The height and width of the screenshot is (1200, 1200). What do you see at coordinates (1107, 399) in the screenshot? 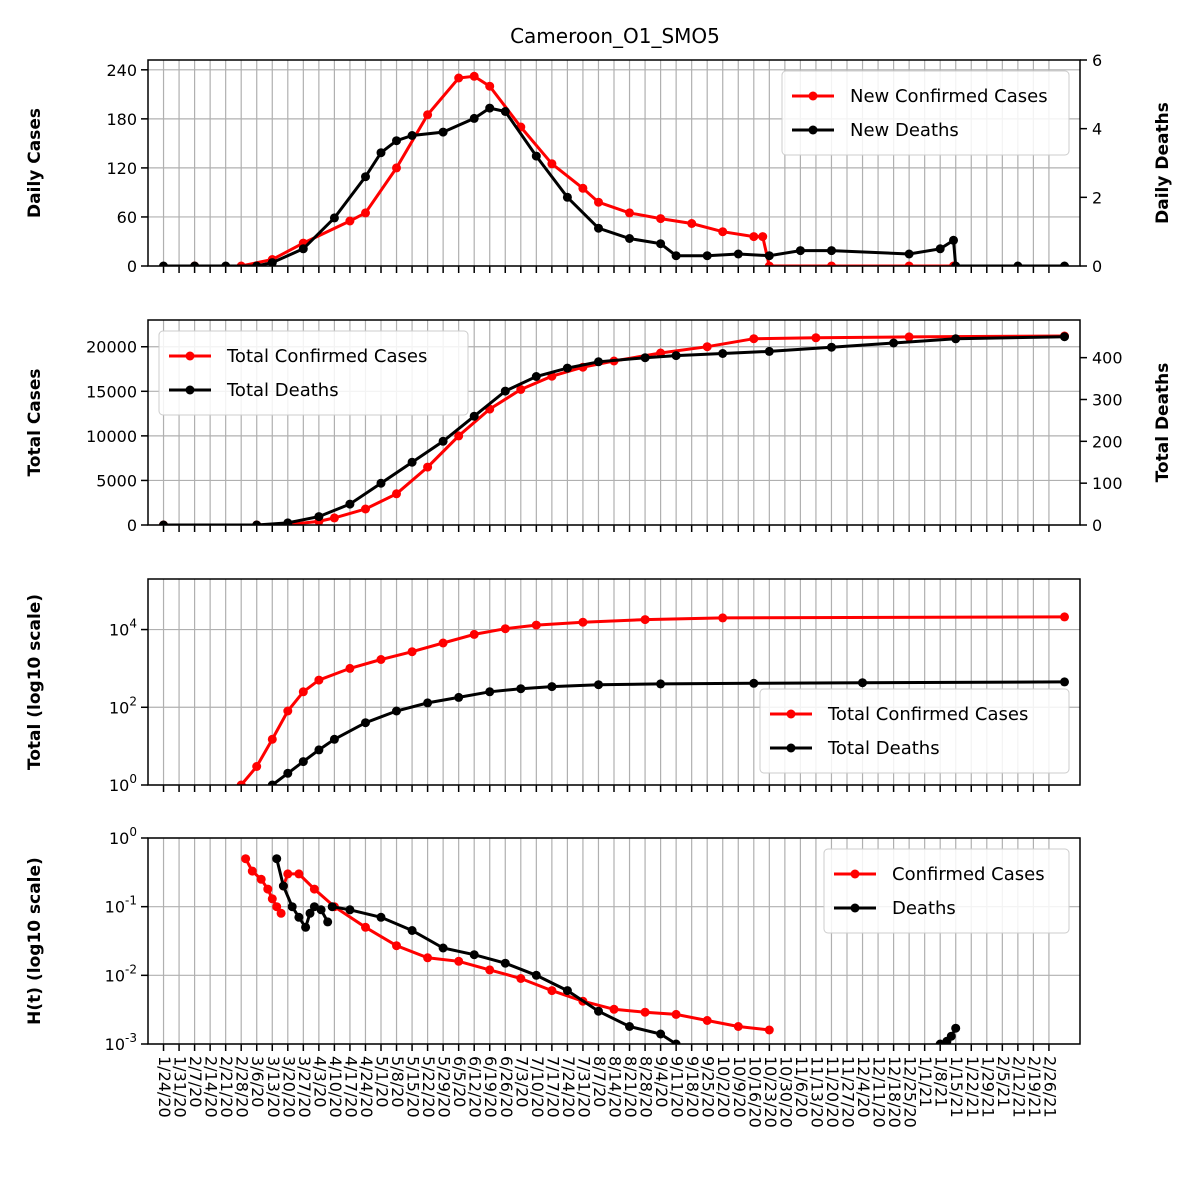
I see `y2-tick-label: 300` at bounding box center [1107, 399].